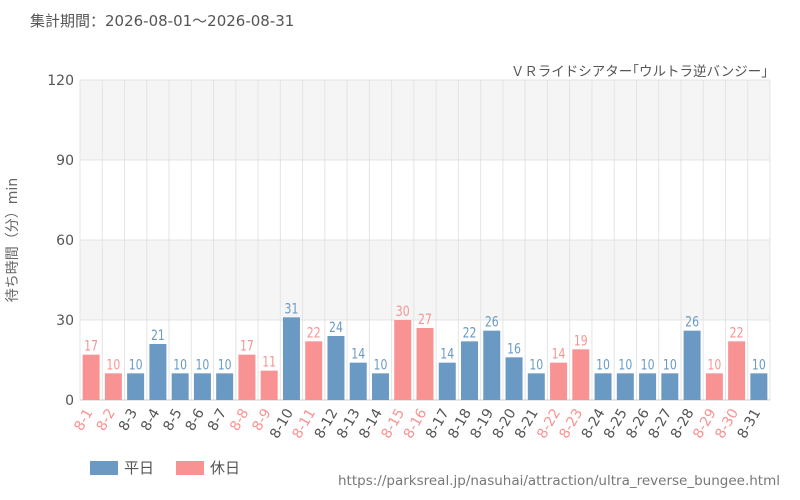  Describe the element at coordinates (104, 467) in the screenshot. I see `legend-swatch-weekday` at that location.